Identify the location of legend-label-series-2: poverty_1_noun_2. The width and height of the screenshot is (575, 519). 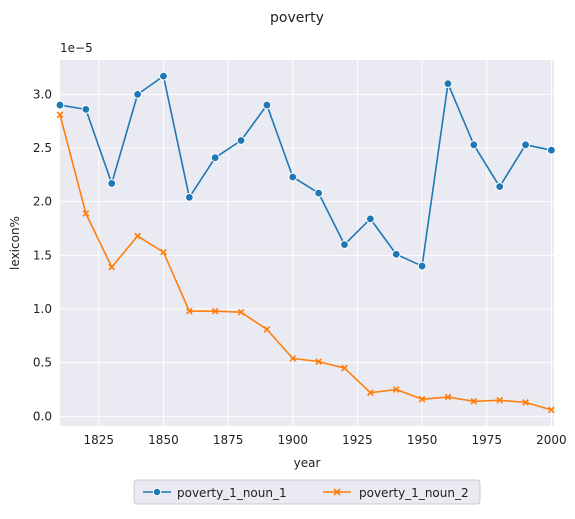
(414, 493).